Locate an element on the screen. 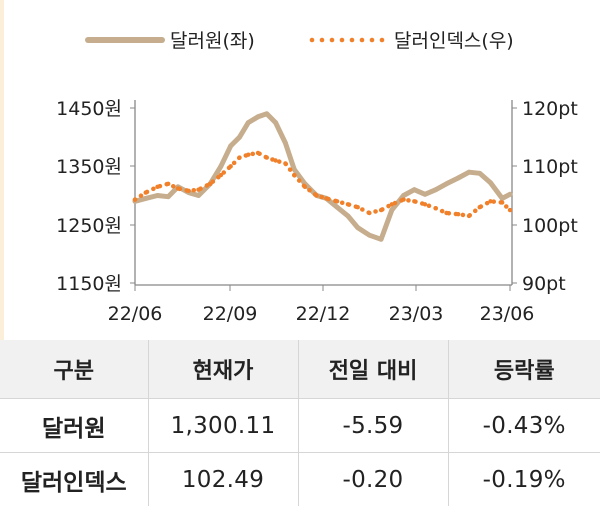 The height and width of the screenshot is (506, 600). current-price-cell: 1,300.11 is located at coordinates (223, 426).